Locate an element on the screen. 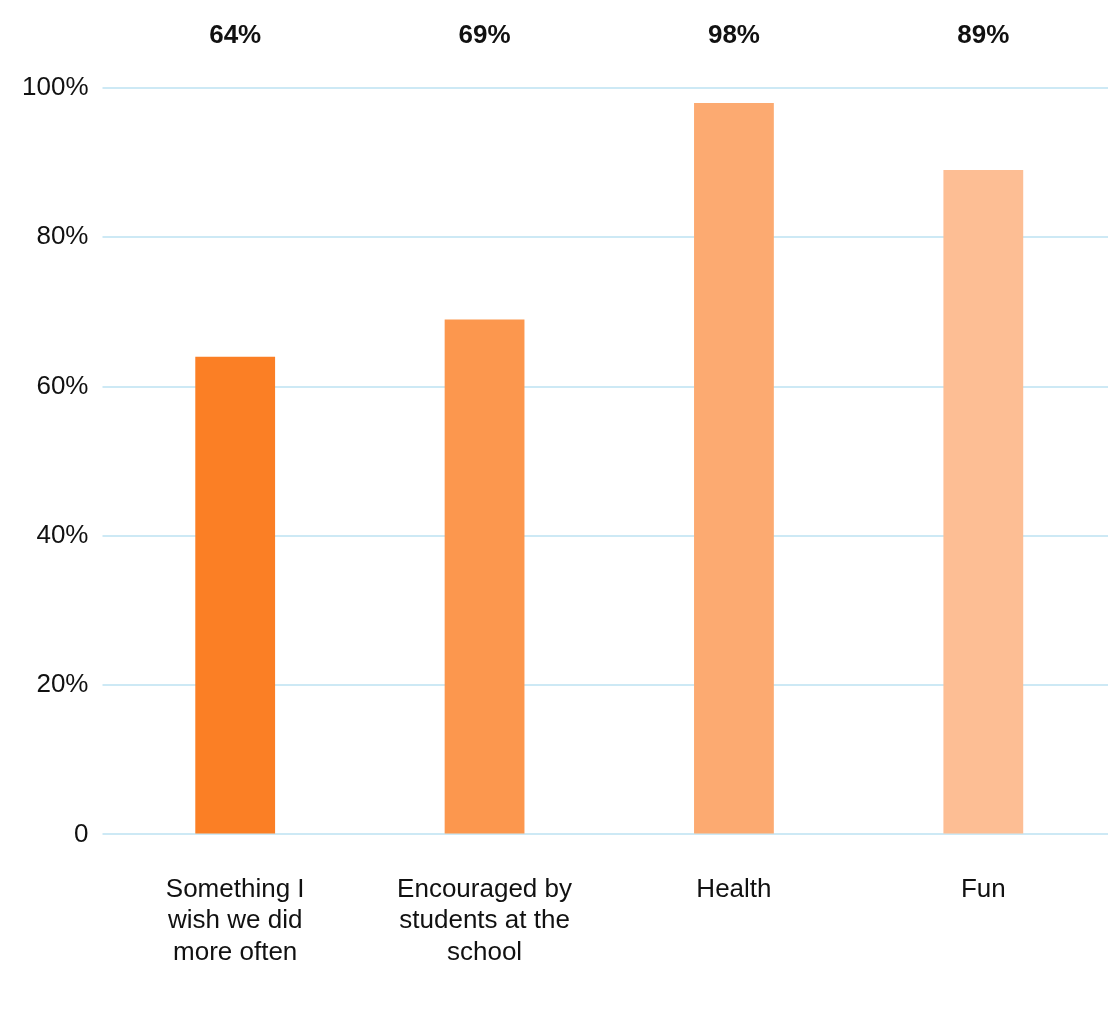 The height and width of the screenshot is (1019, 1113). data-label: 89% is located at coordinates (983, 34).